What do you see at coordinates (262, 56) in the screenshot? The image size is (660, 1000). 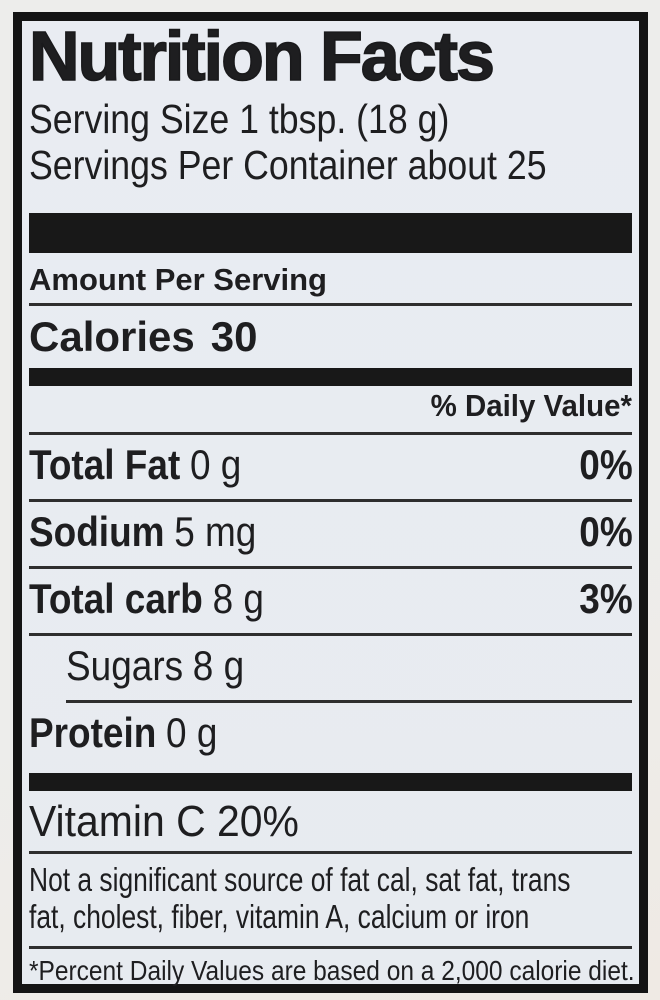 I see `label-title: Nutrition Facts` at bounding box center [262, 56].